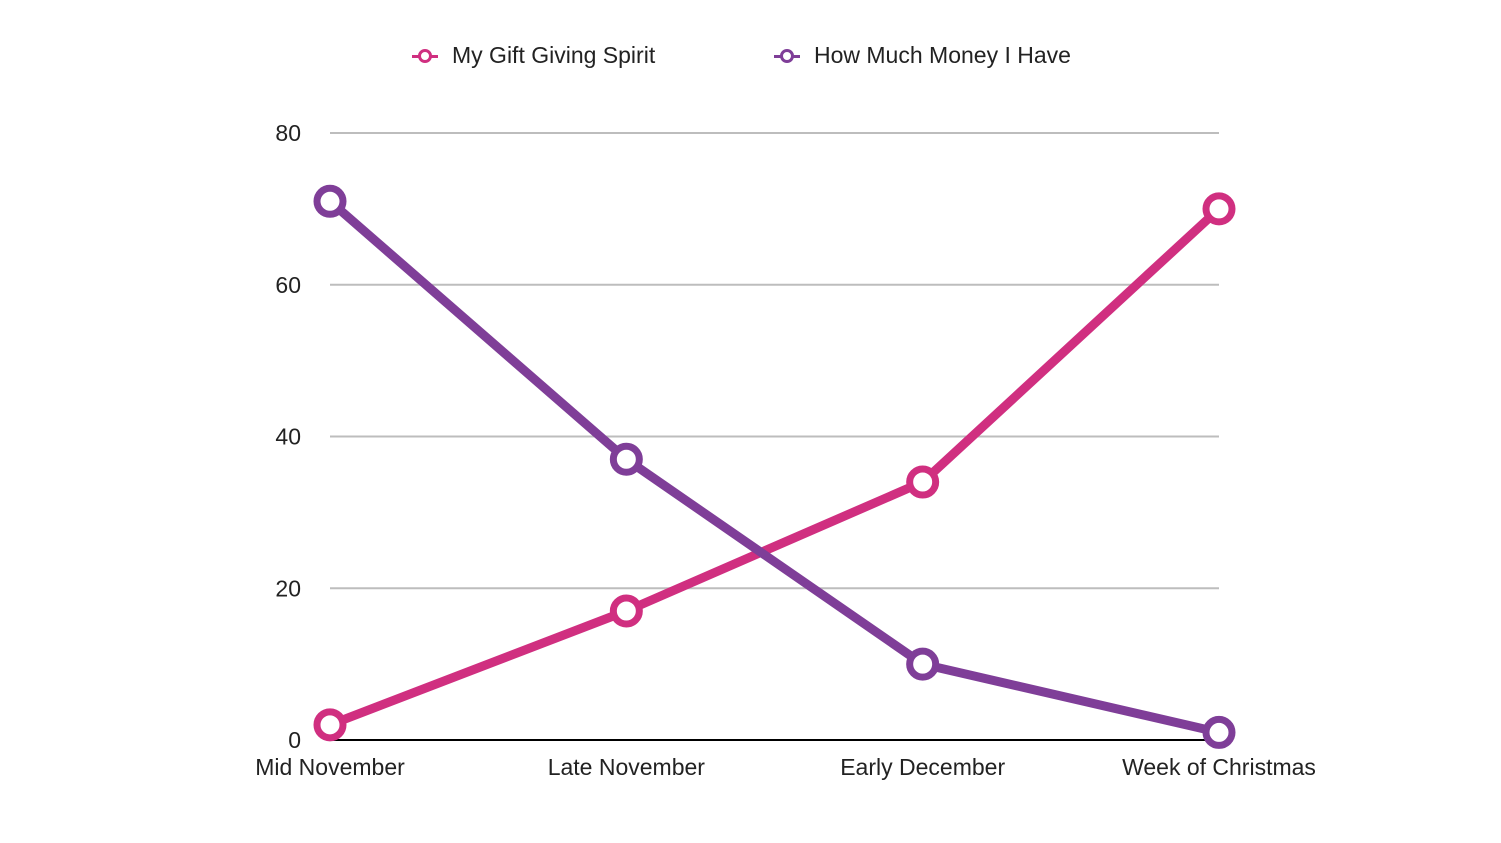  Describe the element at coordinates (922, 767) in the screenshot. I see `x-tick-label: Early December` at that location.